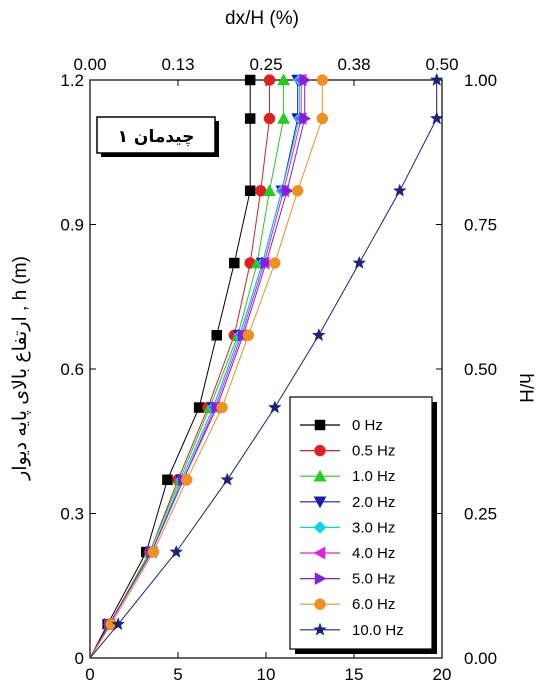 This screenshot has width=540, height=689. I want to click on legend-item: 0 Hz, so click(341, 425).